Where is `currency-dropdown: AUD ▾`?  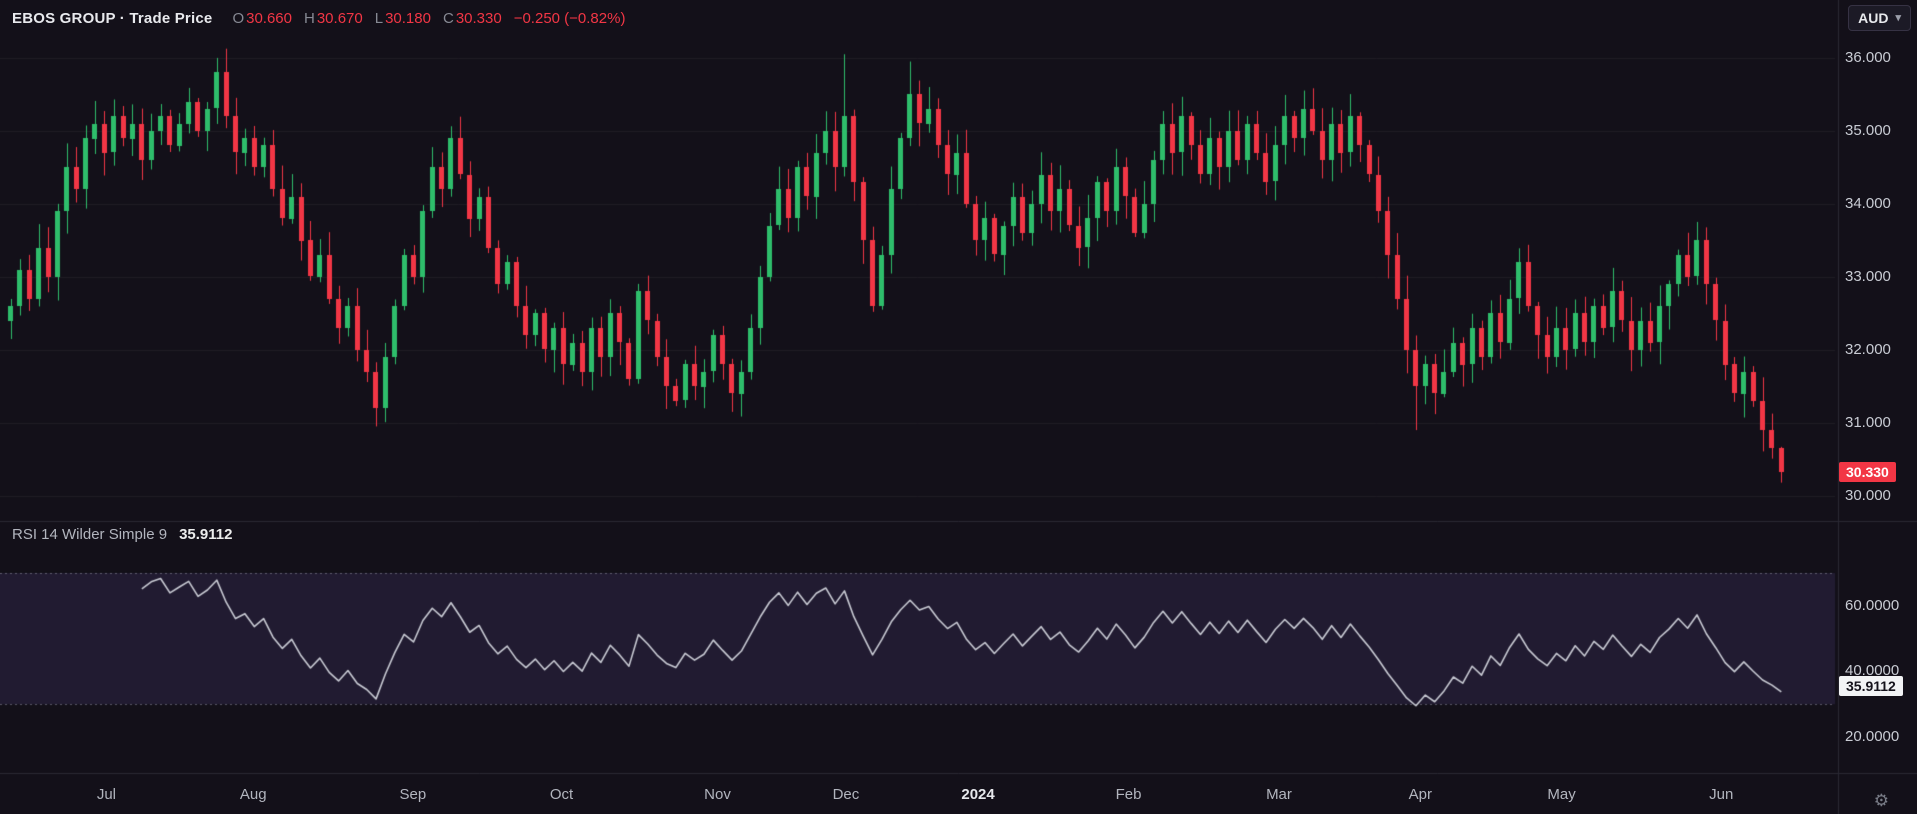
currency-dropdown: AUD ▾ is located at coordinates (1879, 18).